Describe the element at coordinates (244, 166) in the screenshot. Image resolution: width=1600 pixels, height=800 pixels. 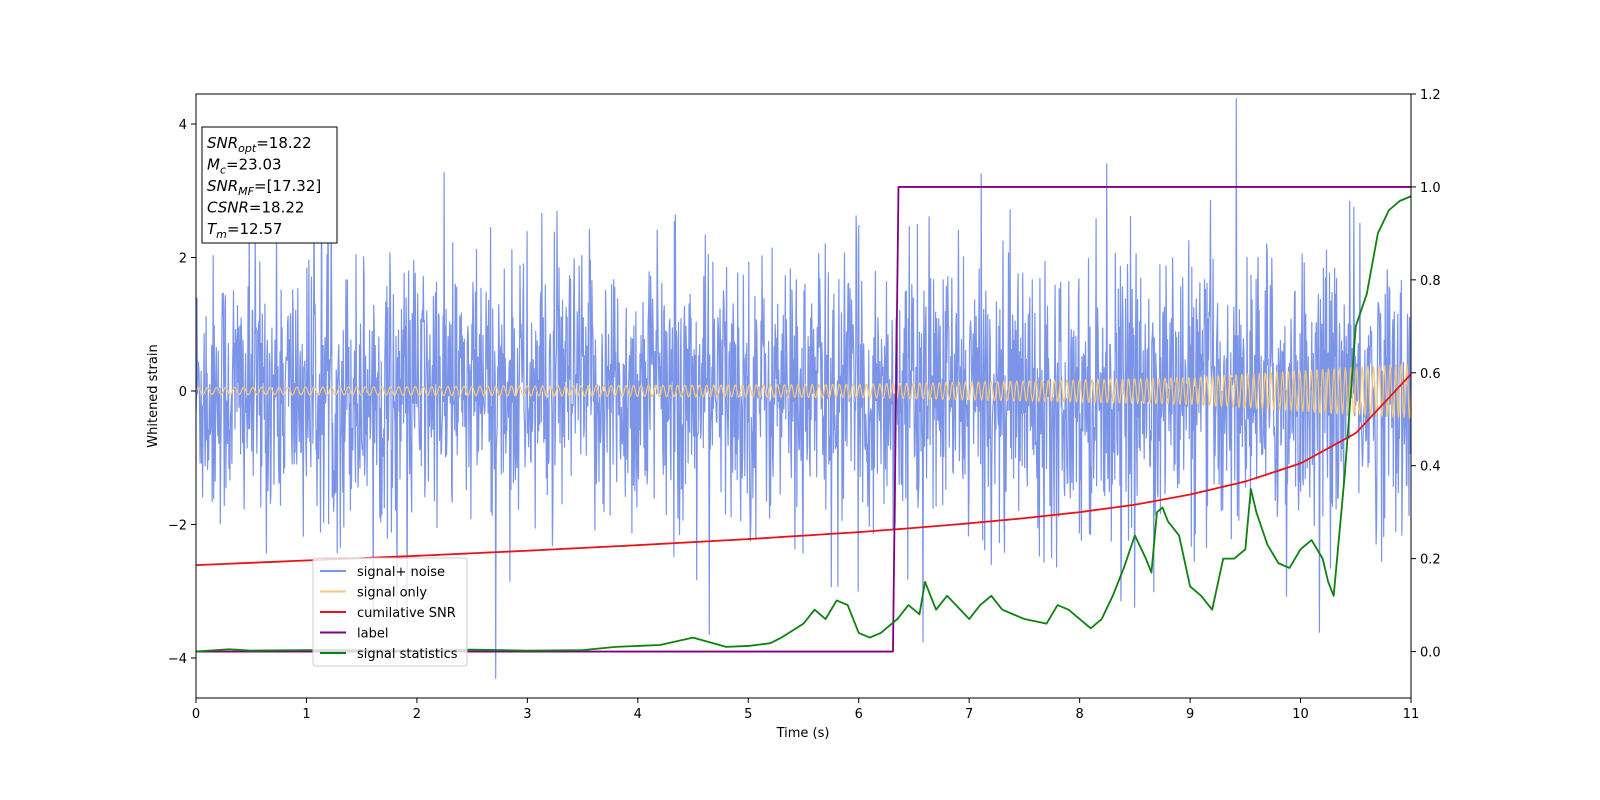
I see `info-box-line: Mc=23.03` at that location.